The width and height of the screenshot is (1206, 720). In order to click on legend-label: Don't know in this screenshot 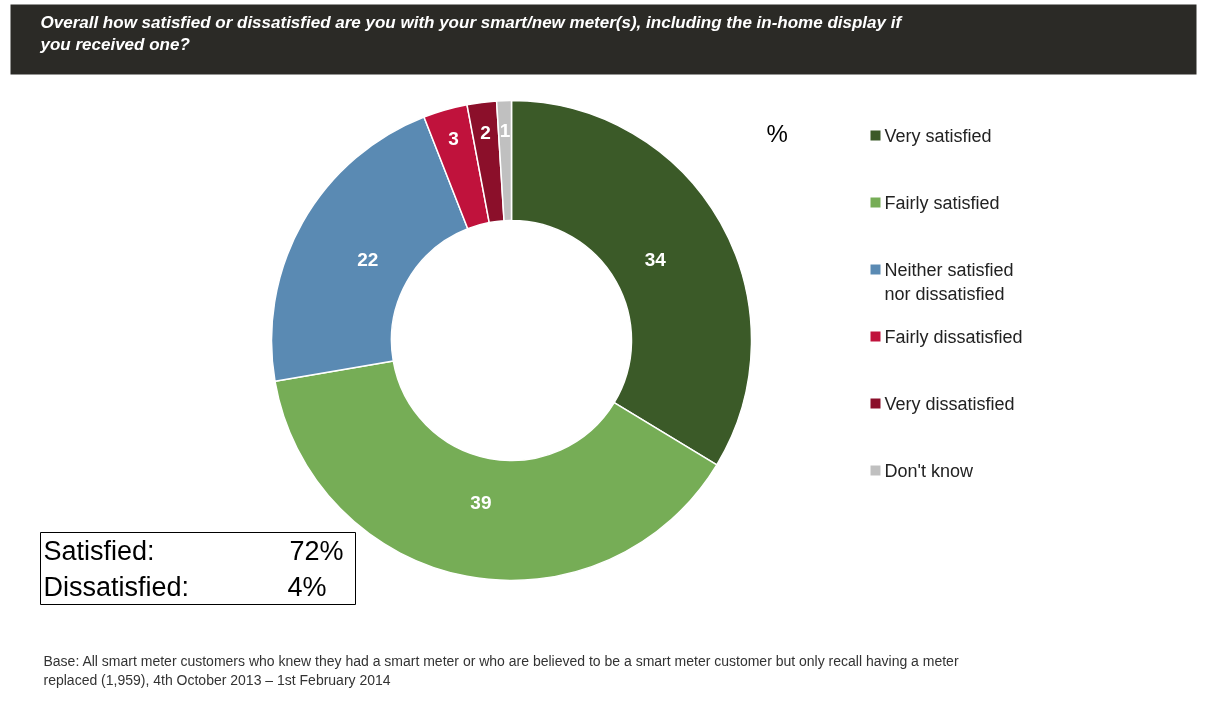, I will do `click(929, 470)`.